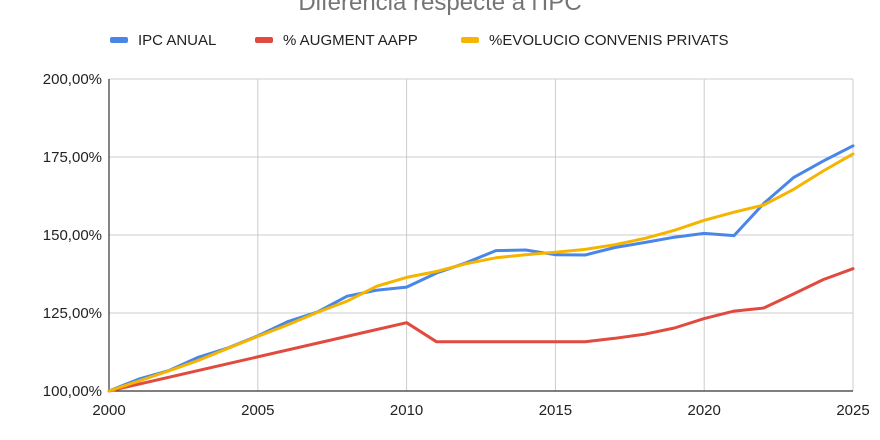  Describe the element at coordinates (350, 40) in the screenshot. I see `legend-label-1: % AUGMENT AAPP` at that location.